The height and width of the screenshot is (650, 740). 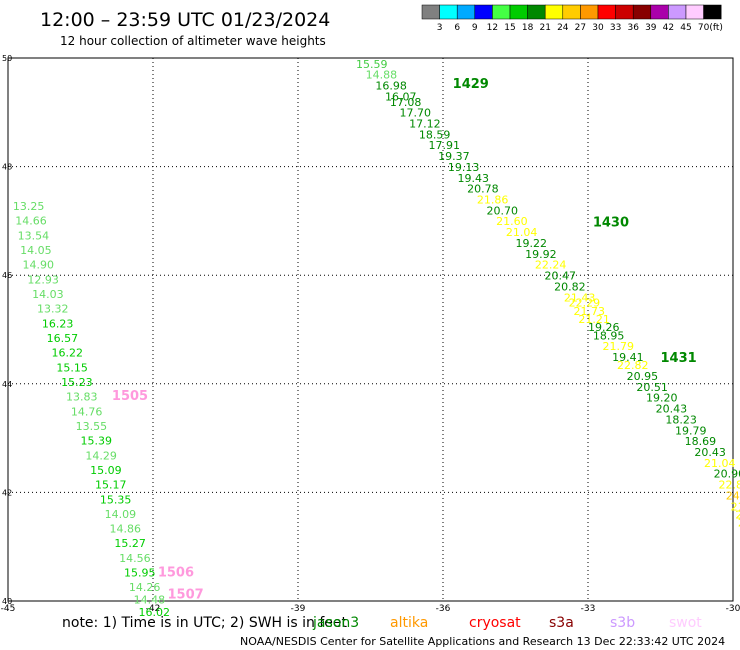 I want to click on swh-value: 15.17, so click(x=111, y=485).